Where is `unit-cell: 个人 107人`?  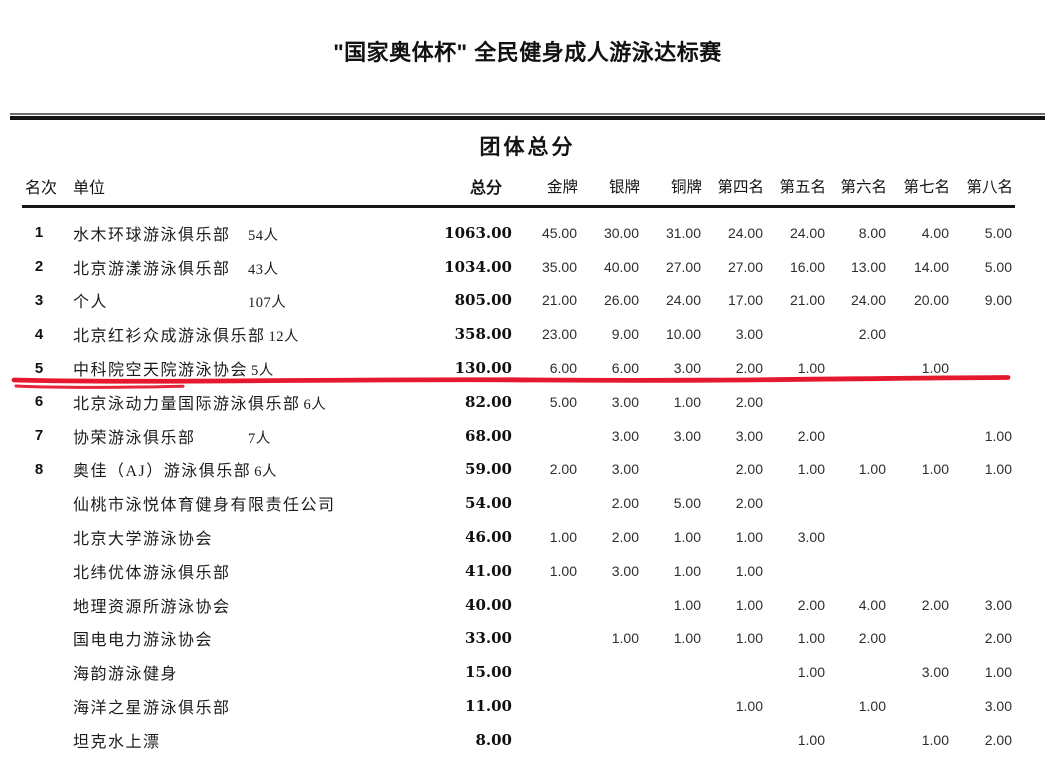 unit-cell: 个人 107人 is located at coordinates (254, 301).